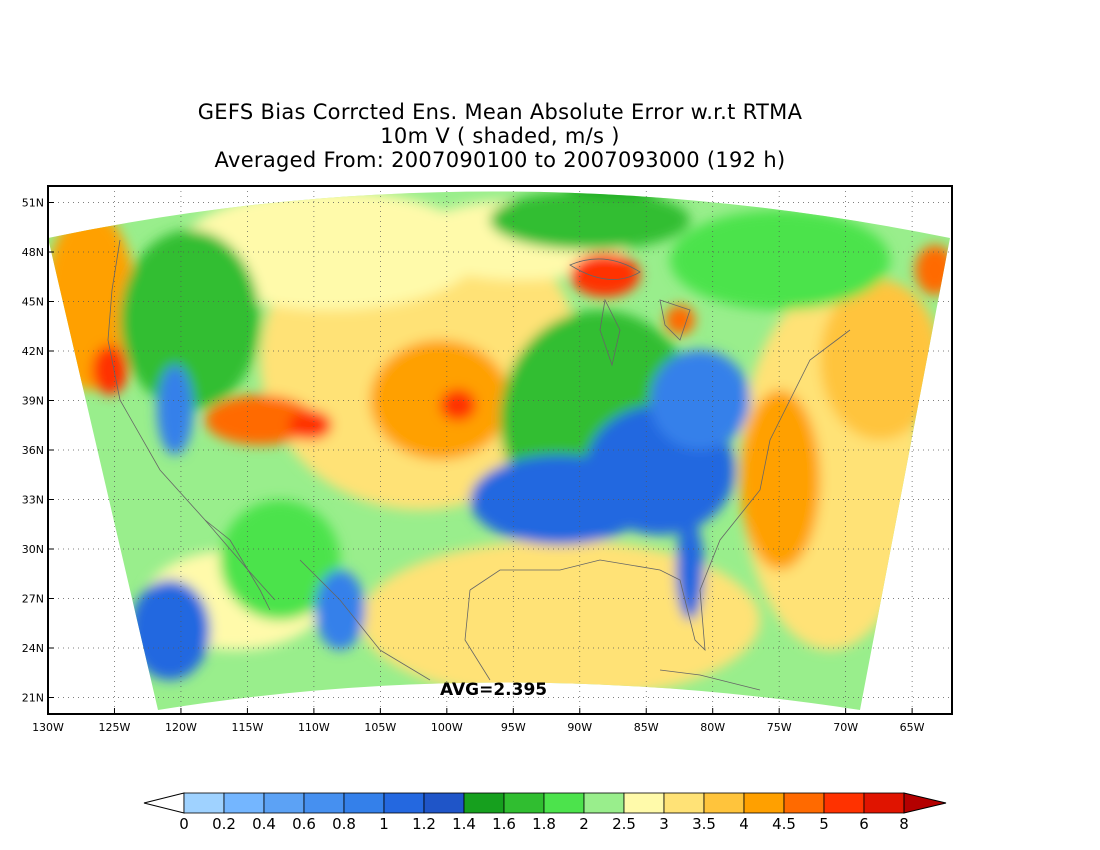 This screenshot has width=1100, height=850. Describe the element at coordinates (504, 824) in the screenshot. I see `colorbar-label: 1.6` at that location.